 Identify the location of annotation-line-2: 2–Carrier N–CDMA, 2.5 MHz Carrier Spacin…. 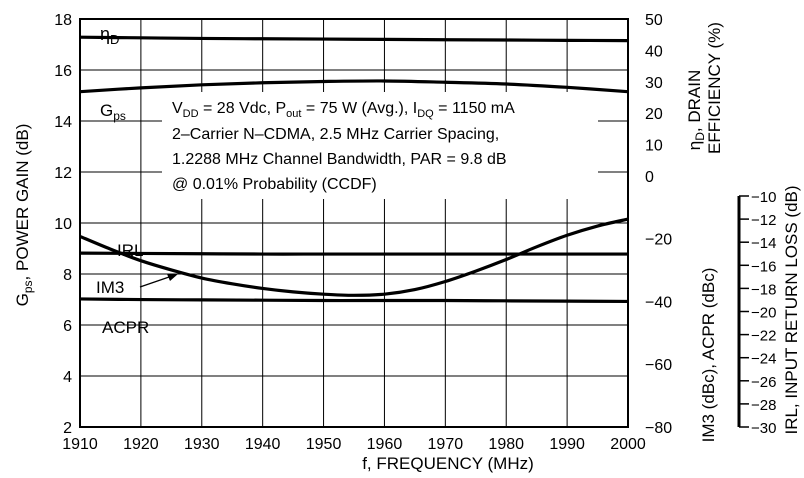
(335, 134).